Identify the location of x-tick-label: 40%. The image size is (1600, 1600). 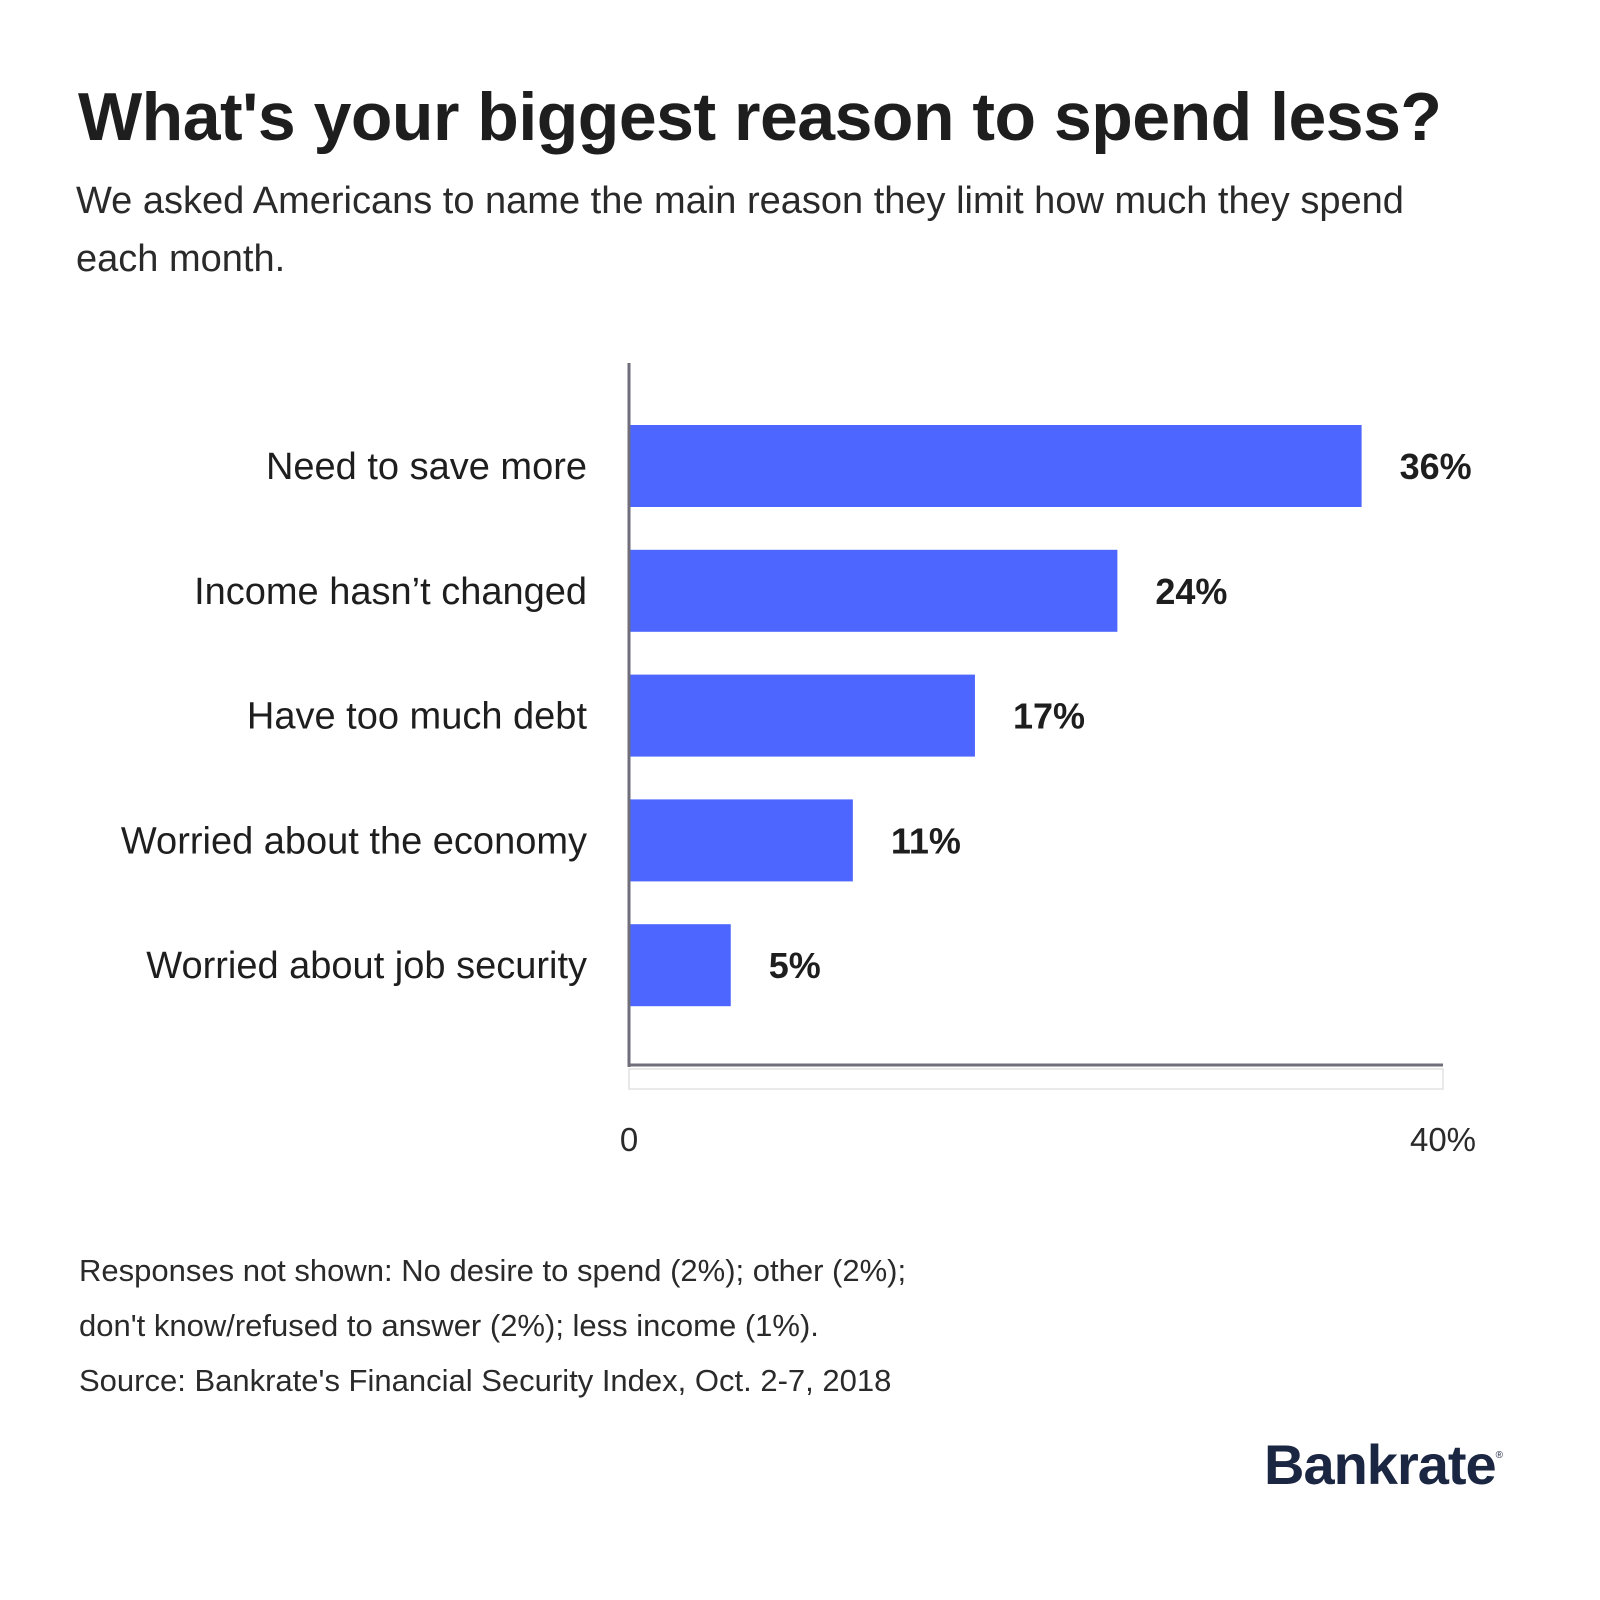
(1443, 1139).